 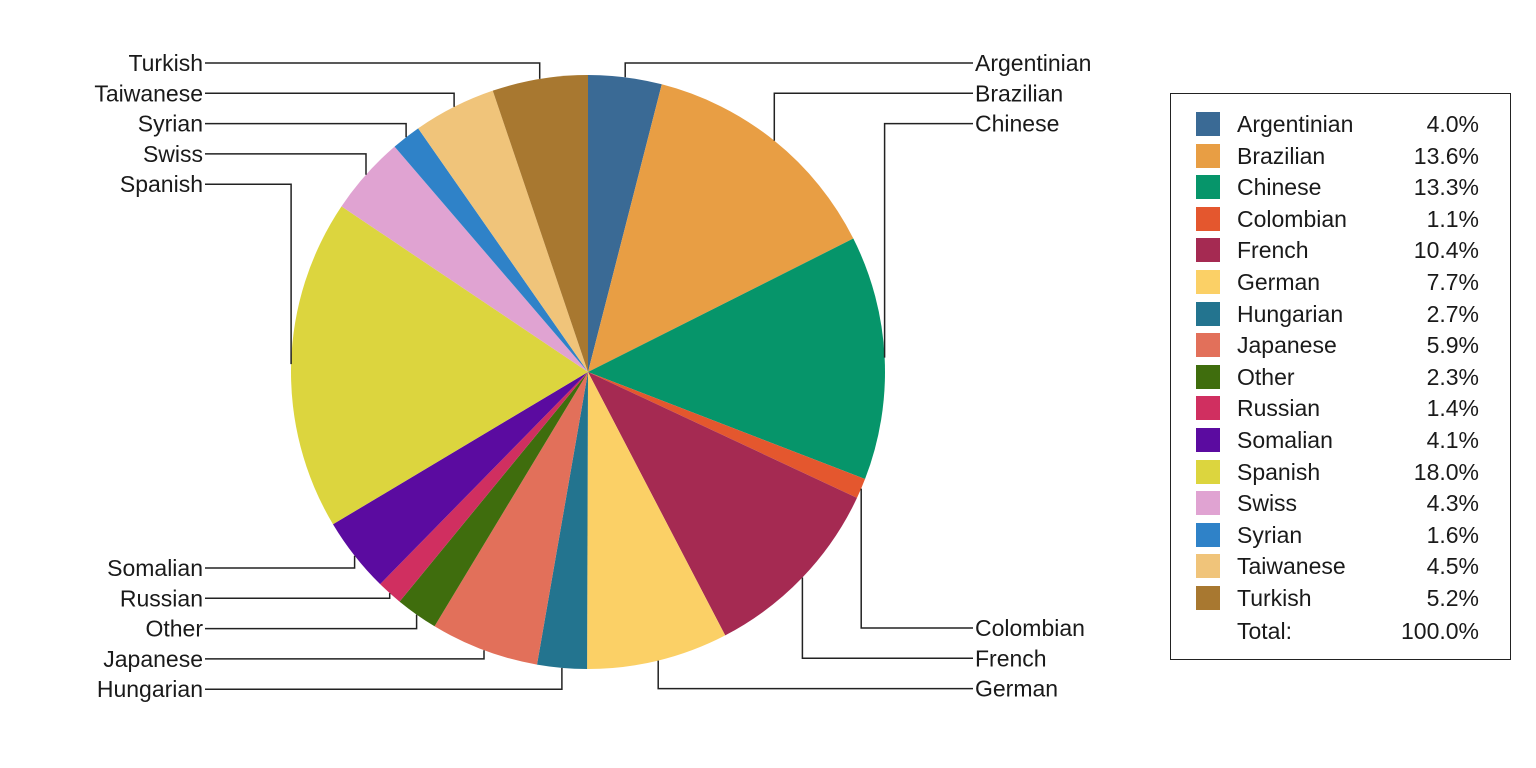 What do you see at coordinates (1281, 155) in the screenshot?
I see `legend-label: Brazilian` at bounding box center [1281, 155].